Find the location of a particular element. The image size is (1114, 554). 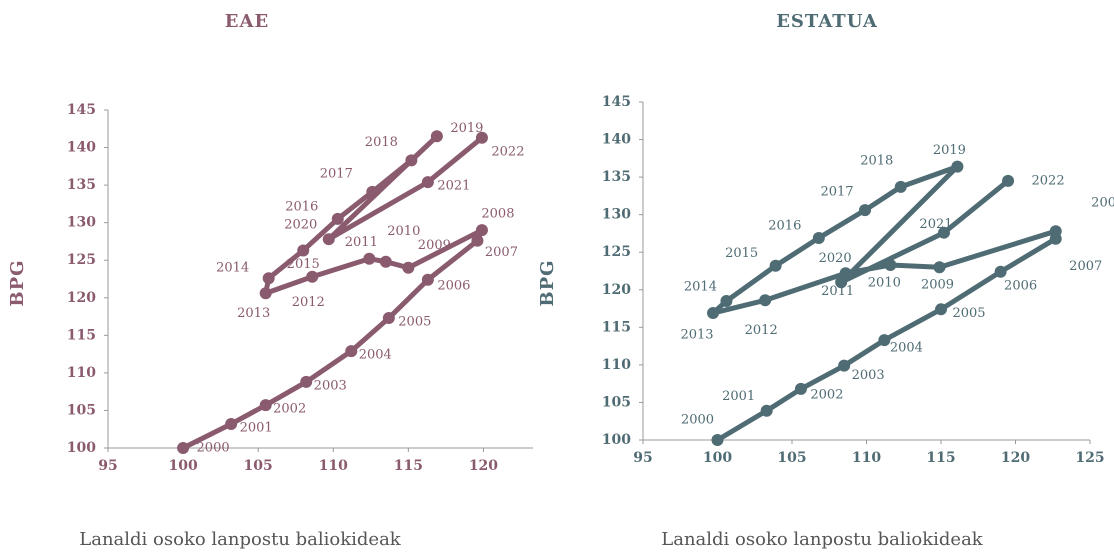

y-axis-label: BPG is located at coordinates (547, 282).